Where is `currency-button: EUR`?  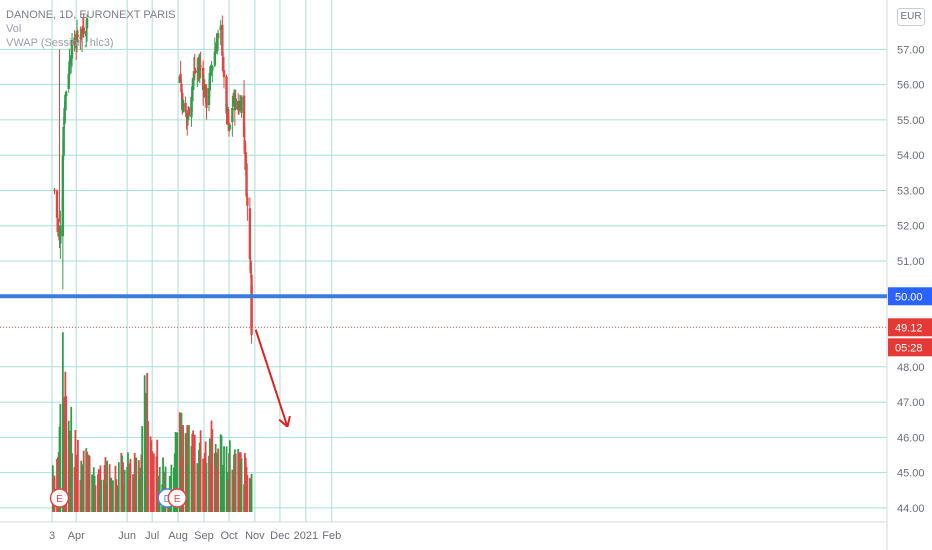
currency-button: EUR is located at coordinates (911, 17).